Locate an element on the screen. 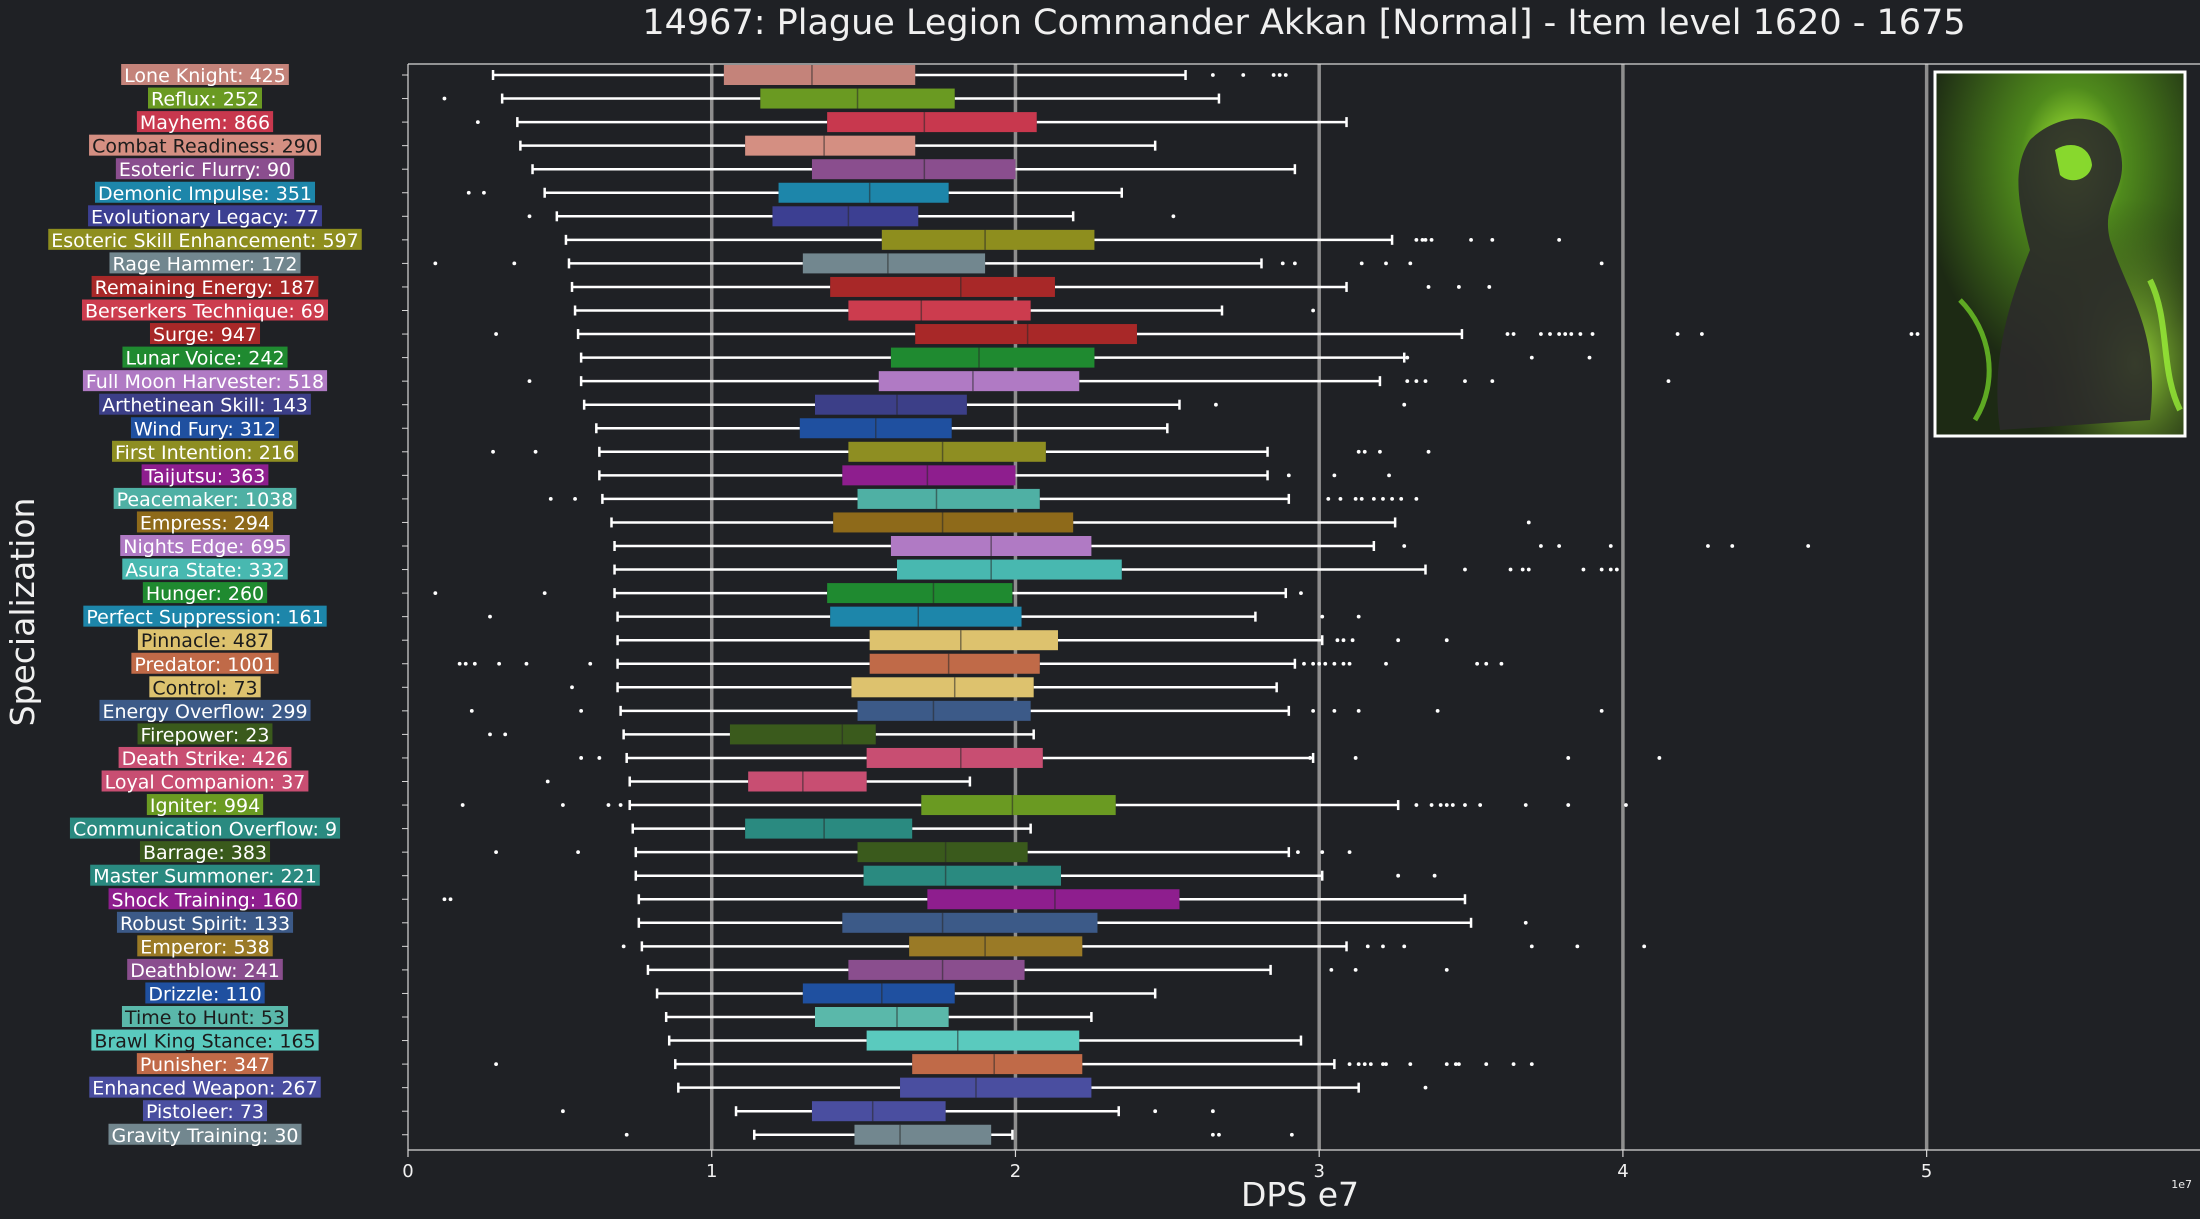 This screenshot has width=2200, height=1219. label-text: Demonic Impulse: 351 is located at coordinates (205, 194).